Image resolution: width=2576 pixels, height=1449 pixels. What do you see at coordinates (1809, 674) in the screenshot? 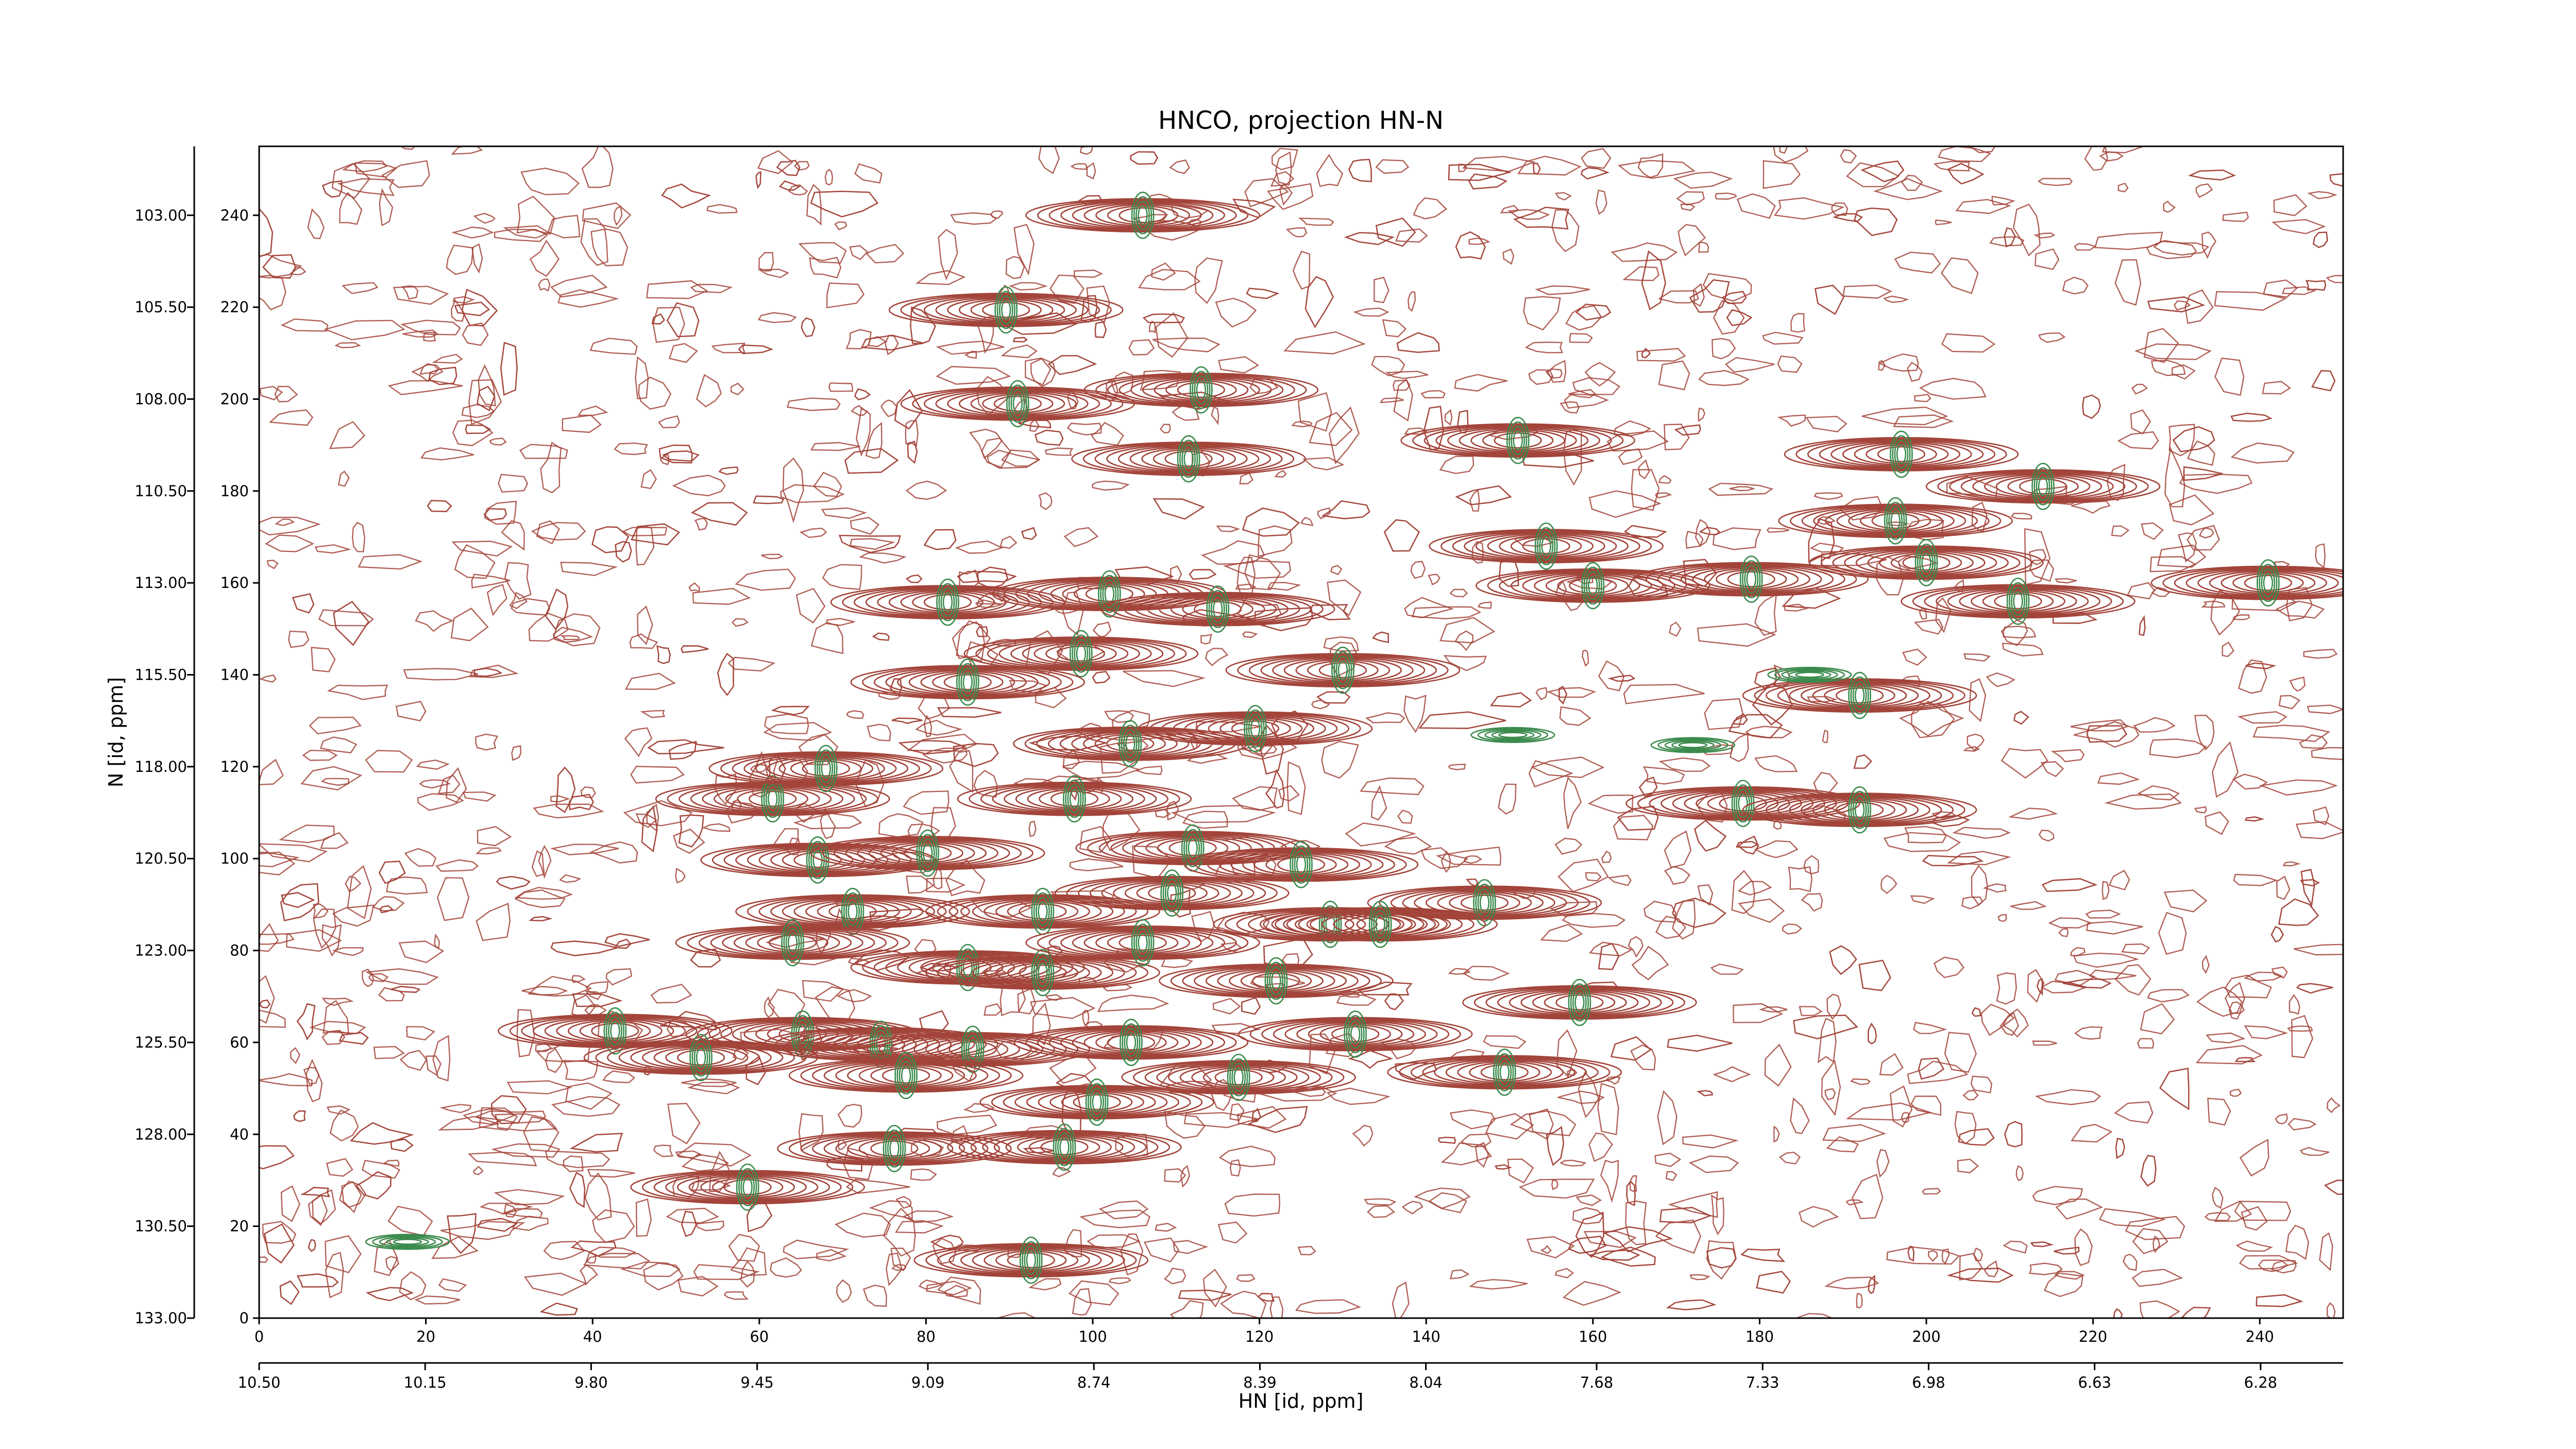
I see `negative-peak-contour` at bounding box center [1809, 674].